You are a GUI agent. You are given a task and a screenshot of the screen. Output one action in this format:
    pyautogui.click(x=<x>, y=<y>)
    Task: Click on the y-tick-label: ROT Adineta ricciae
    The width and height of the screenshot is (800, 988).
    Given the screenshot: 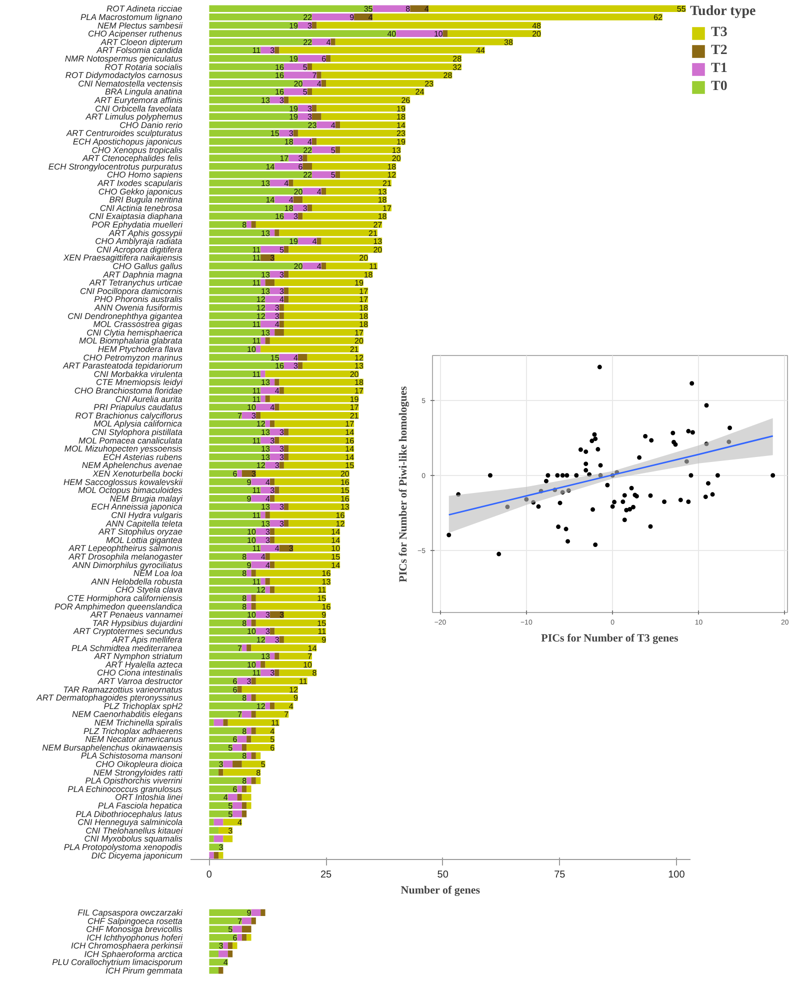 What is the action you would take?
    pyautogui.click(x=144, y=9)
    